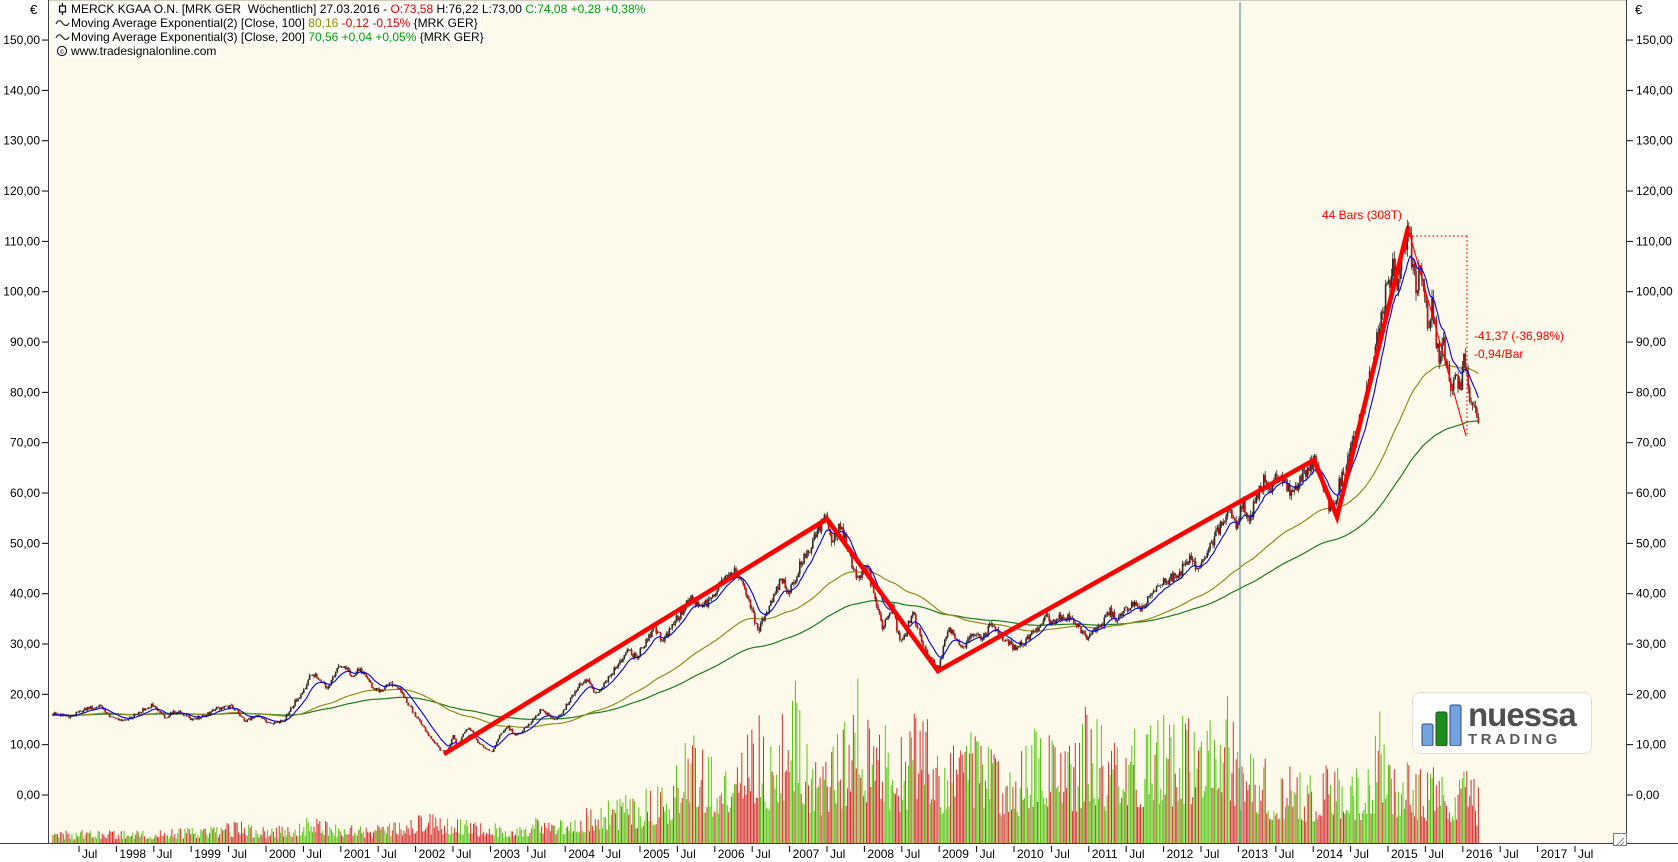 This screenshot has width=1678, height=862. What do you see at coordinates (1030, 854) in the screenshot?
I see `x-tick-label: 2010` at bounding box center [1030, 854].